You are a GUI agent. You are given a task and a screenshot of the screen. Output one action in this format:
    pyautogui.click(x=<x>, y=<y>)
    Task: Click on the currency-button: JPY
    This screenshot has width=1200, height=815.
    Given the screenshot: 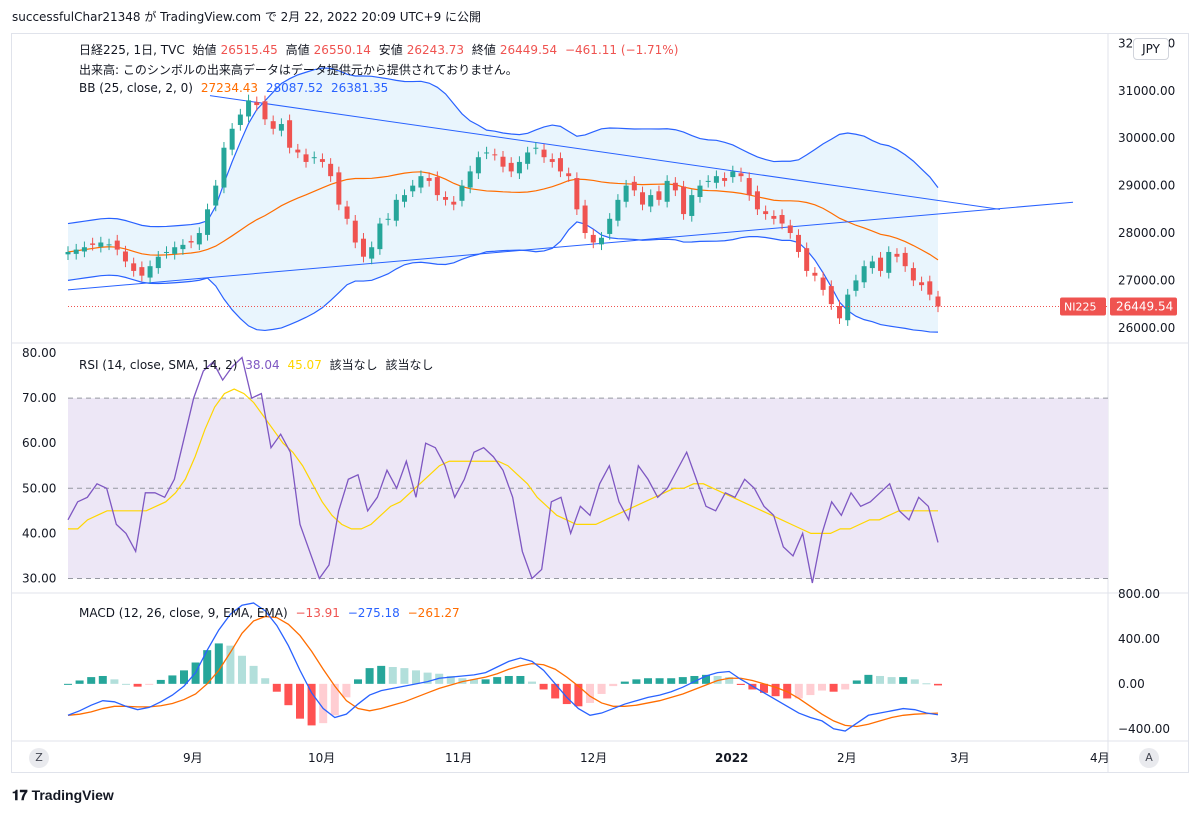 What is the action you would take?
    pyautogui.click(x=1151, y=49)
    